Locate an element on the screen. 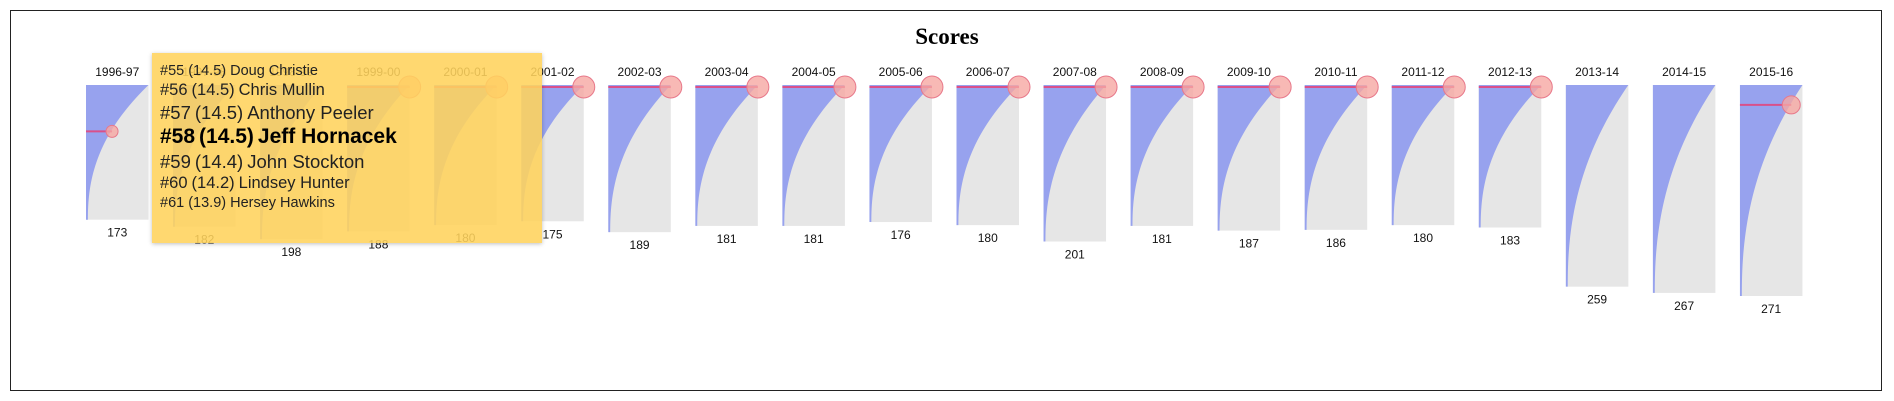 Image resolution: width=1894 pixels, height=401 pixels. player-count-label: 259 is located at coordinates (1597, 300).